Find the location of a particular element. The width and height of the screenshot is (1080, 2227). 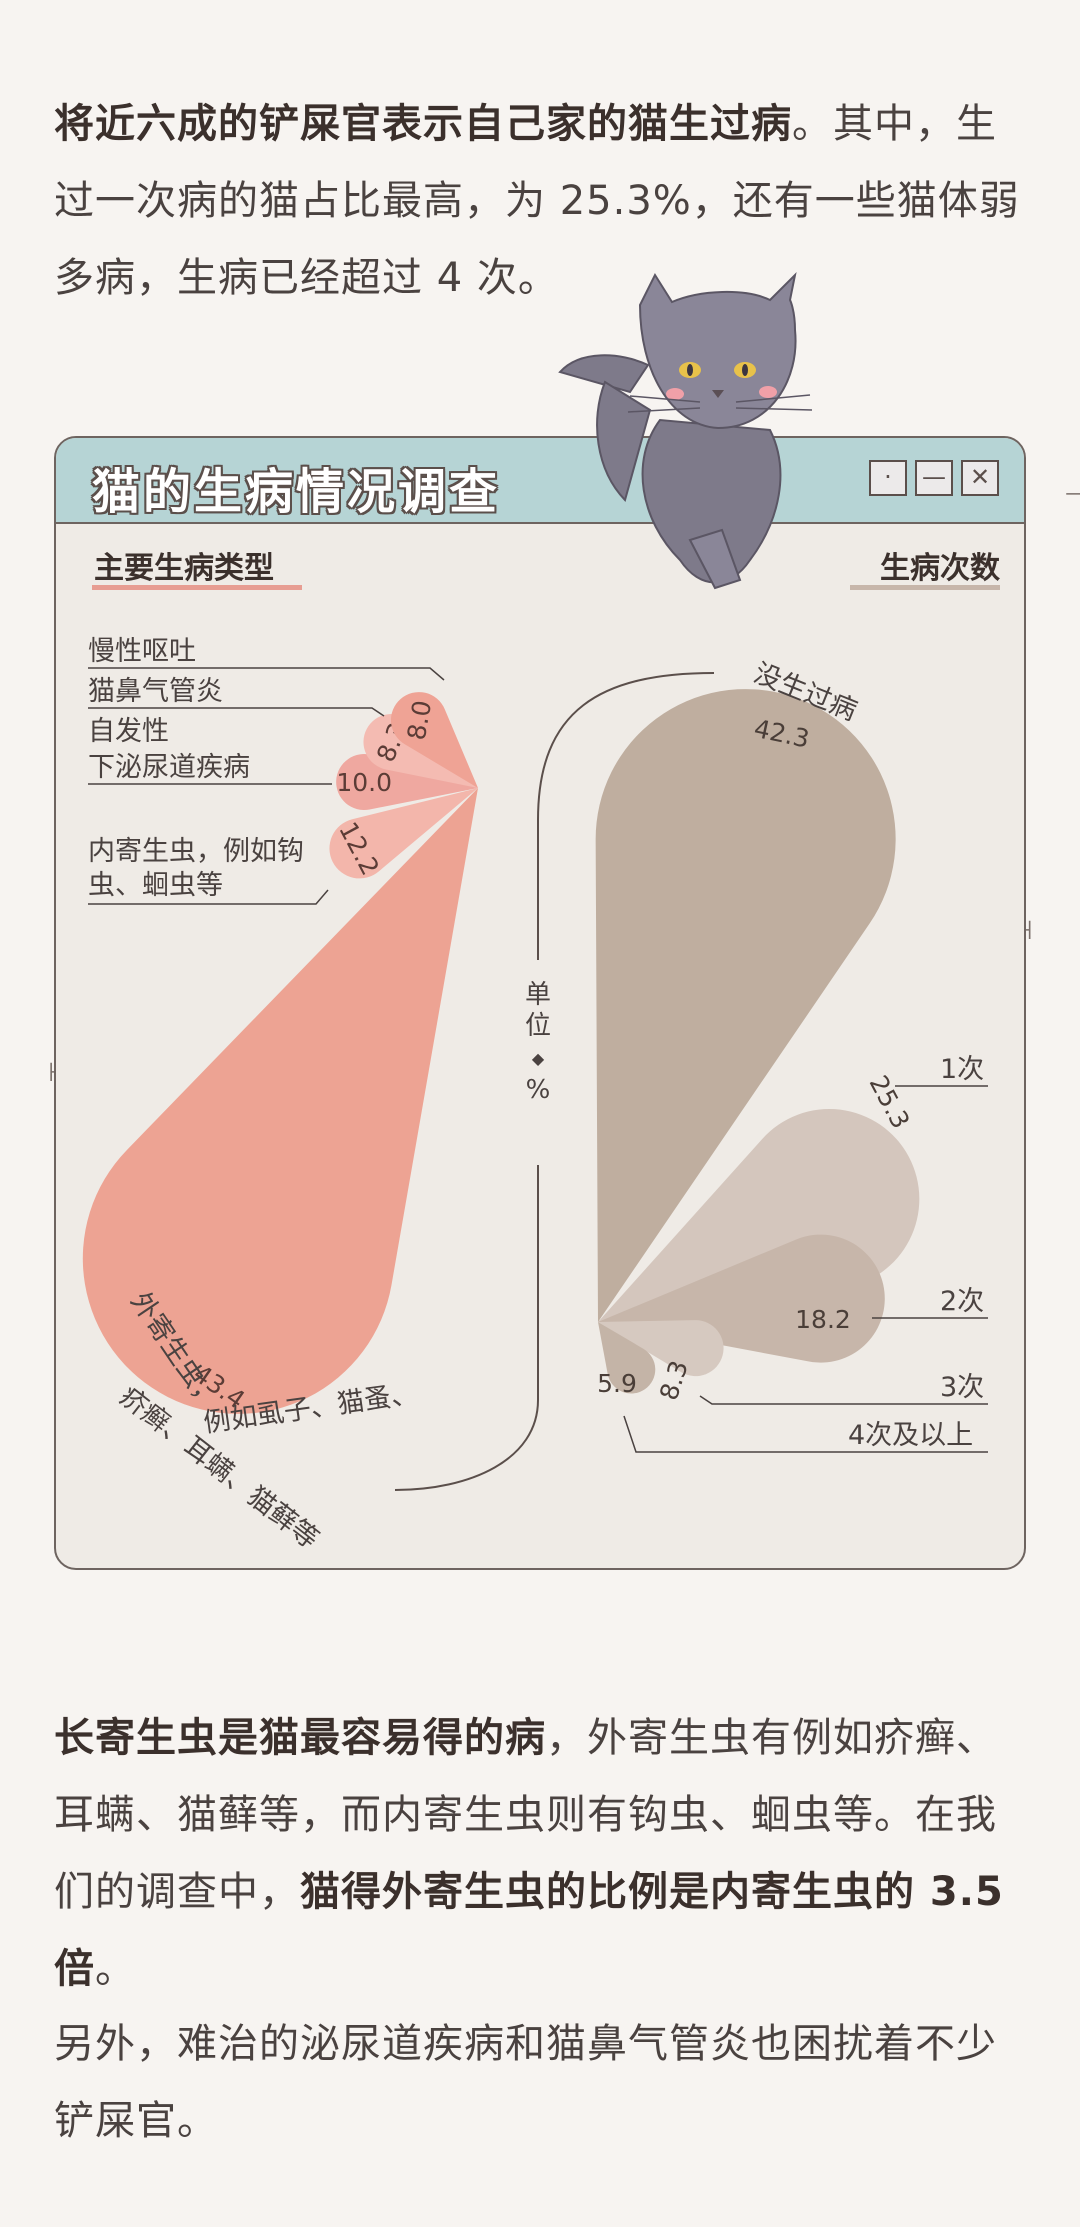

para2-bold1: 长寄生虫是猫最容易得的病 is located at coordinates (300, 1738).